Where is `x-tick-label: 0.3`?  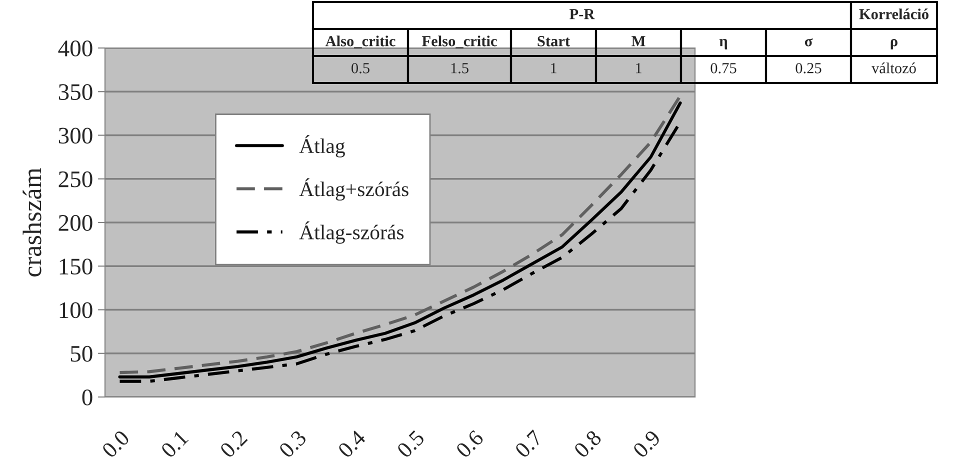 x-tick-label: 0.3 is located at coordinates (293, 444).